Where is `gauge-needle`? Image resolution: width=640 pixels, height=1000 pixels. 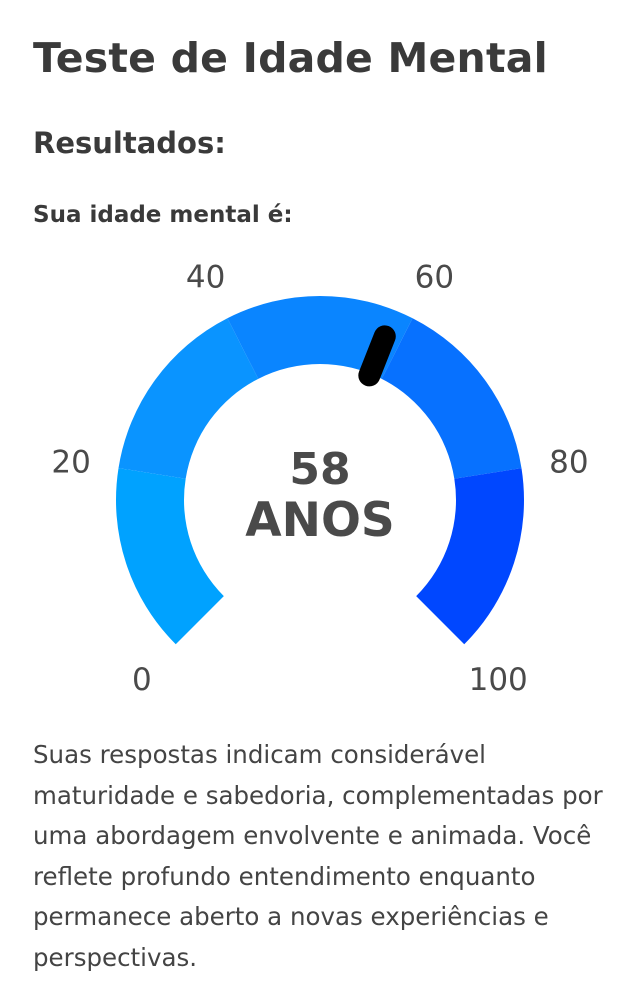 gauge-needle is located at coordinates (377, 356).